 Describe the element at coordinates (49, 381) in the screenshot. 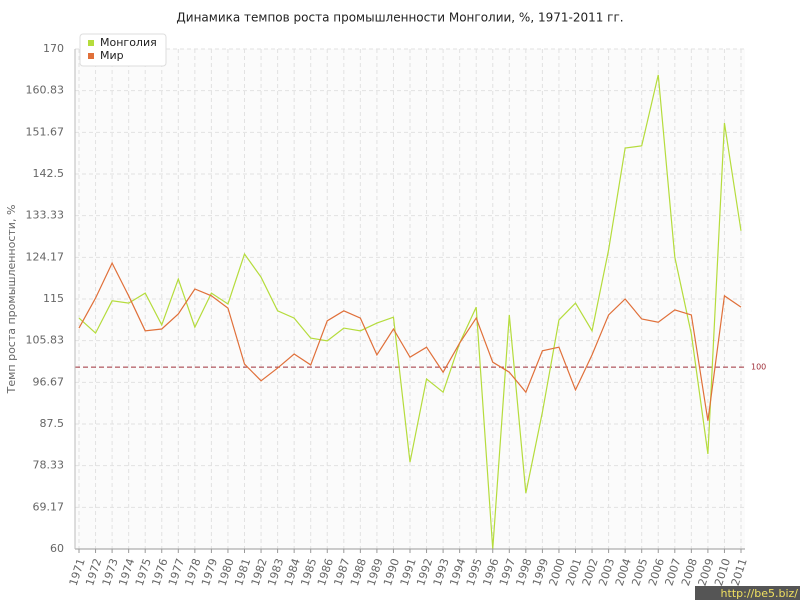

I see `y-tick-label: 96.67` at that location.